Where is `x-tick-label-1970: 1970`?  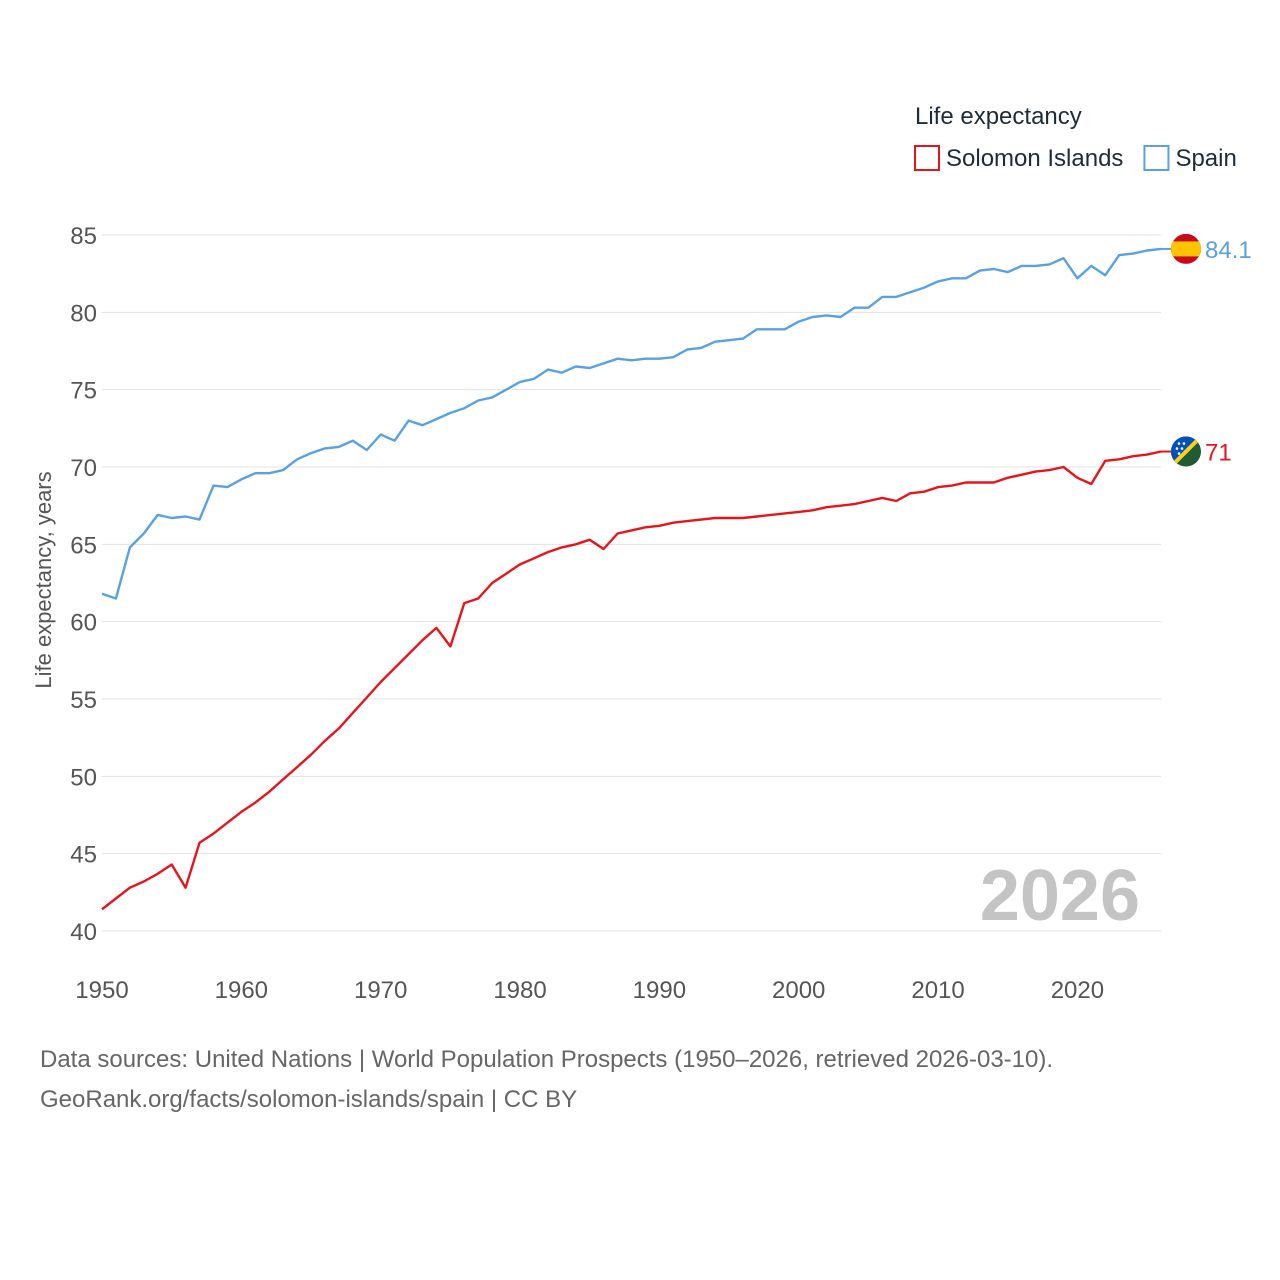 x-tick-label-1970: 1970 is located at coordinates (380, 990).